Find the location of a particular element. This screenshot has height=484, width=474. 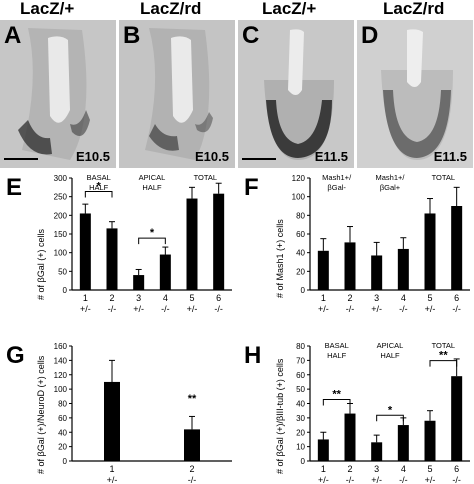

y-tick-label: 30 is located at coordinates (300, 418).